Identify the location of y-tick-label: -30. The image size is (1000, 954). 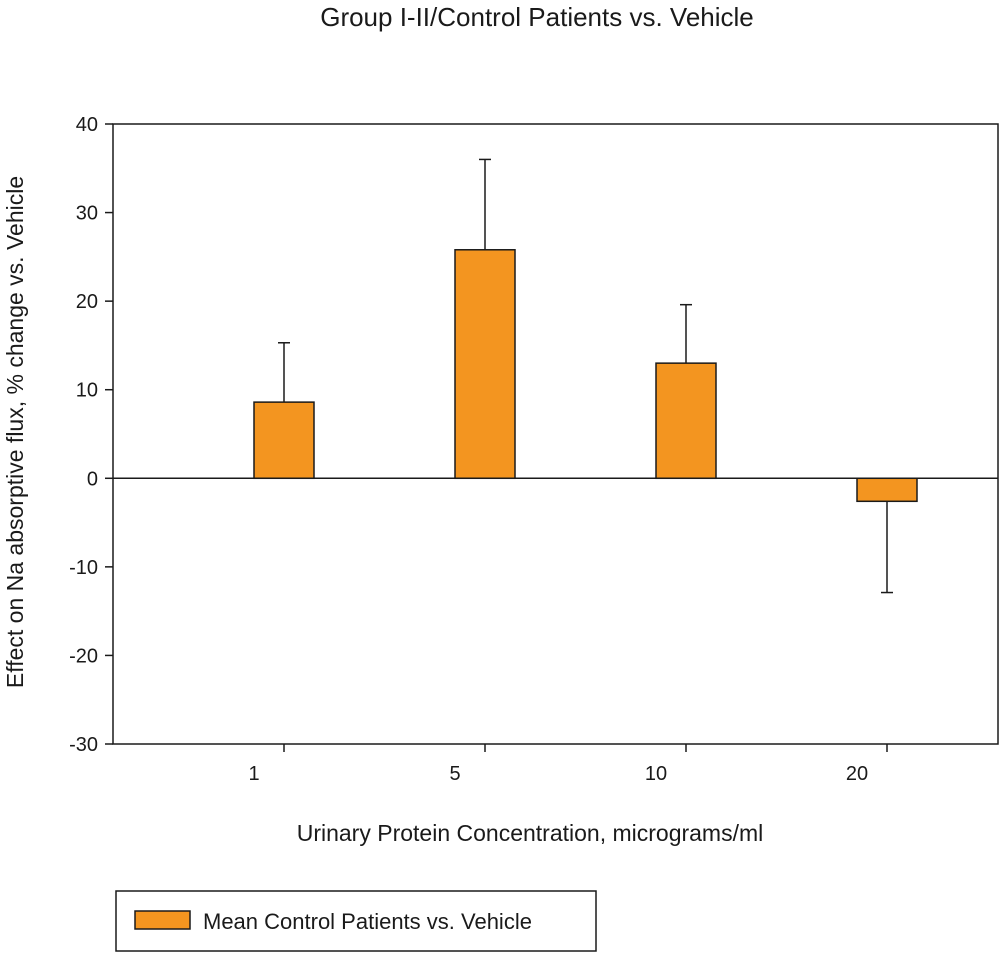
(83, 745).